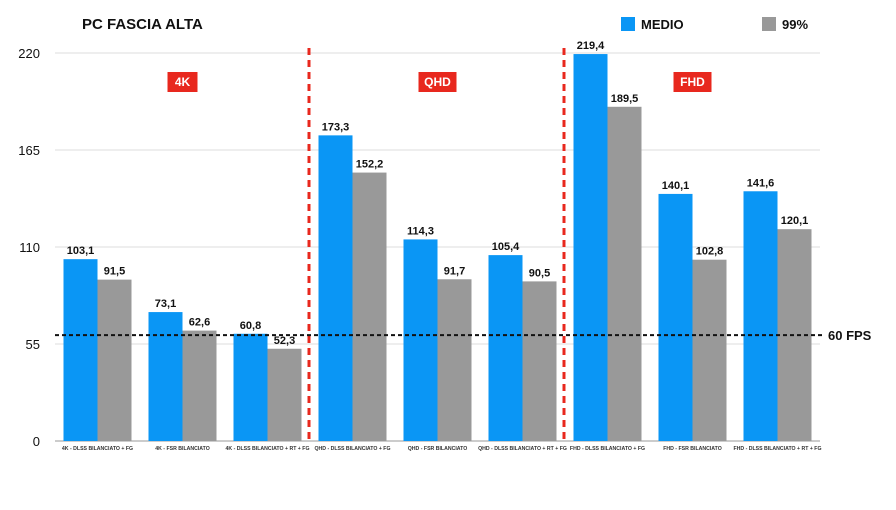 This screenshot has height=510, width=896. I want to click on section-label: 4K, so click(183, 82).